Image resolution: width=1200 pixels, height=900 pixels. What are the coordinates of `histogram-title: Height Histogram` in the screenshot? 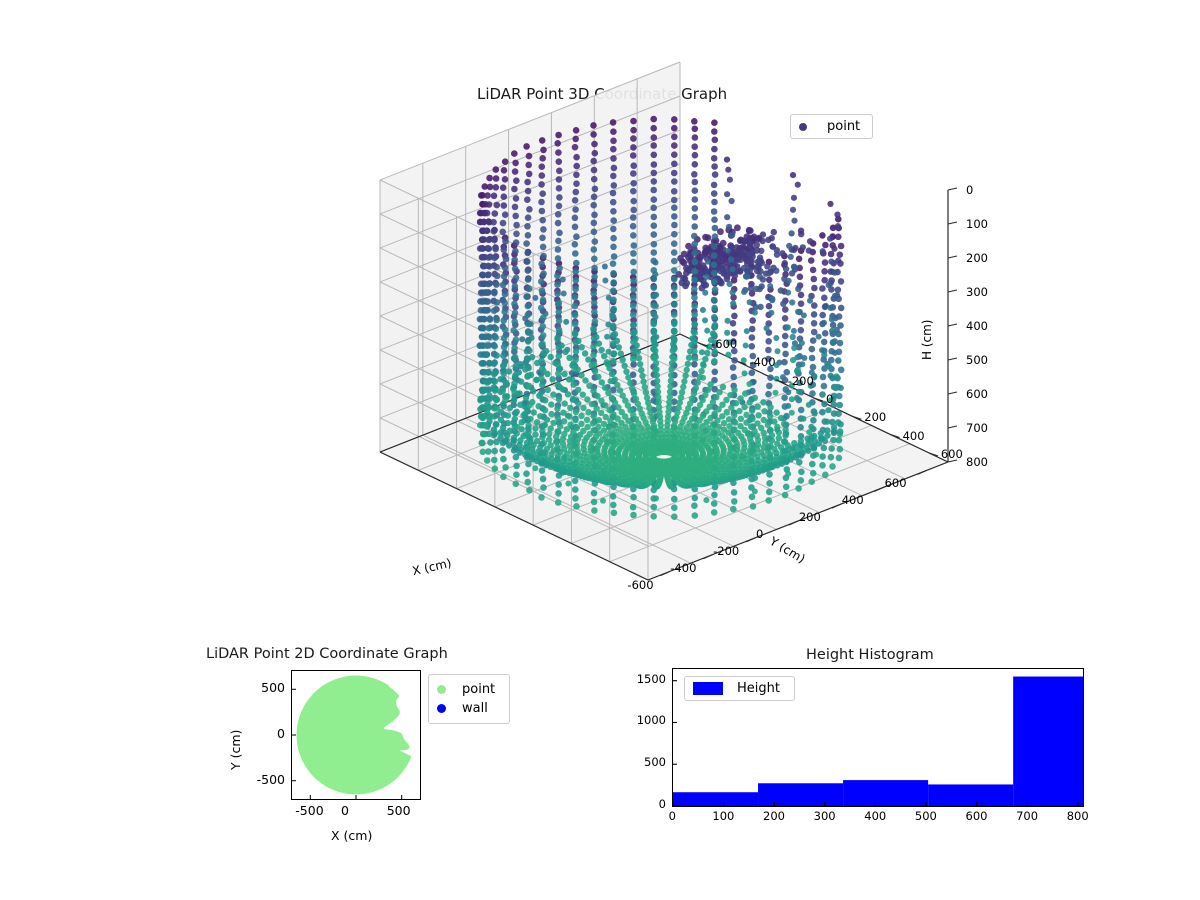 It's located at (870, 655).